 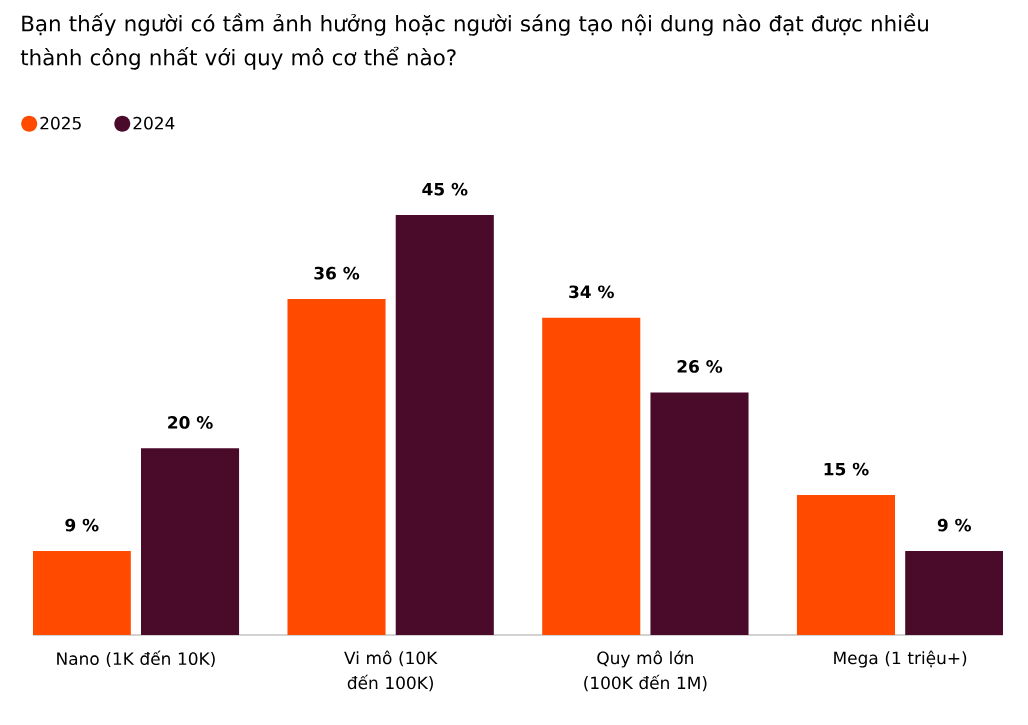 What do you see at coordinates (154, 123) in the screenshot?
I see `legend-label: 2024` at bounding box center [154, 123].